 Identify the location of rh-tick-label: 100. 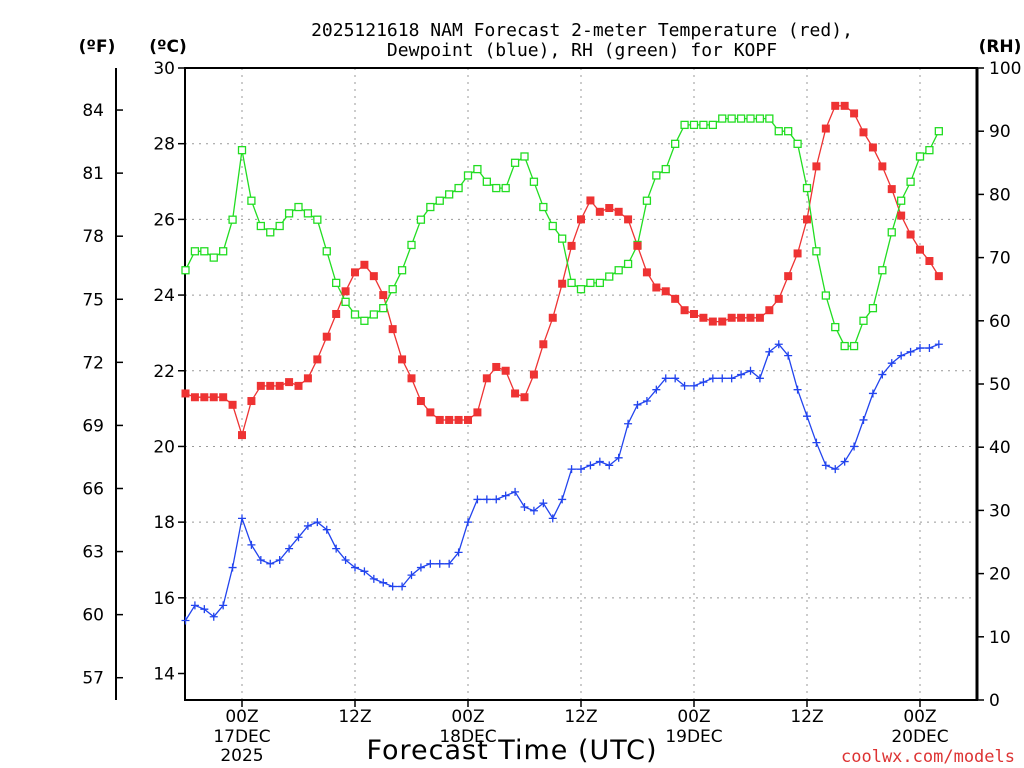
(1005, 69).